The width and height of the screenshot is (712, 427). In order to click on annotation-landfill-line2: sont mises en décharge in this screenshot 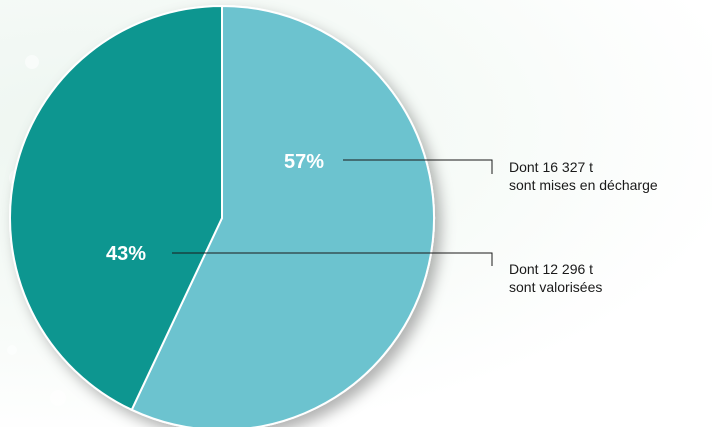, I will do `click(583, 185)`.